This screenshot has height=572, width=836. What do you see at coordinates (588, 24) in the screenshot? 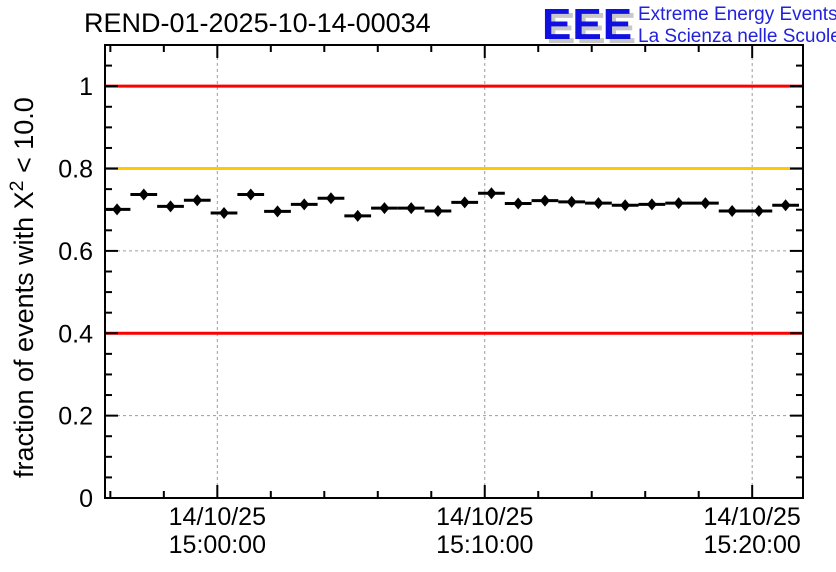
I see `eee-logo-acronym: EEE` at bounding box center [588, 24].